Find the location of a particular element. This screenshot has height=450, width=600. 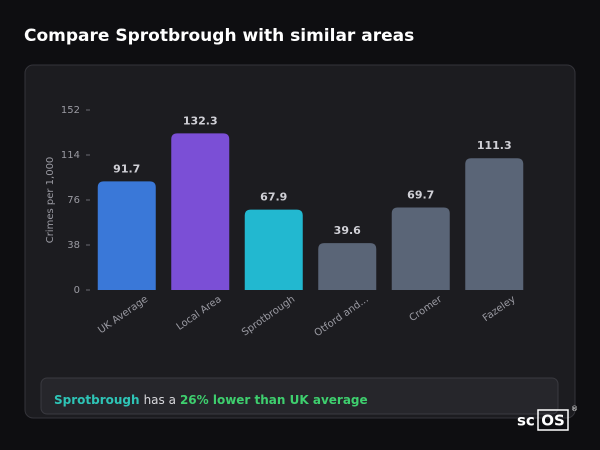

logo-box is located at coordinates (553, 420).